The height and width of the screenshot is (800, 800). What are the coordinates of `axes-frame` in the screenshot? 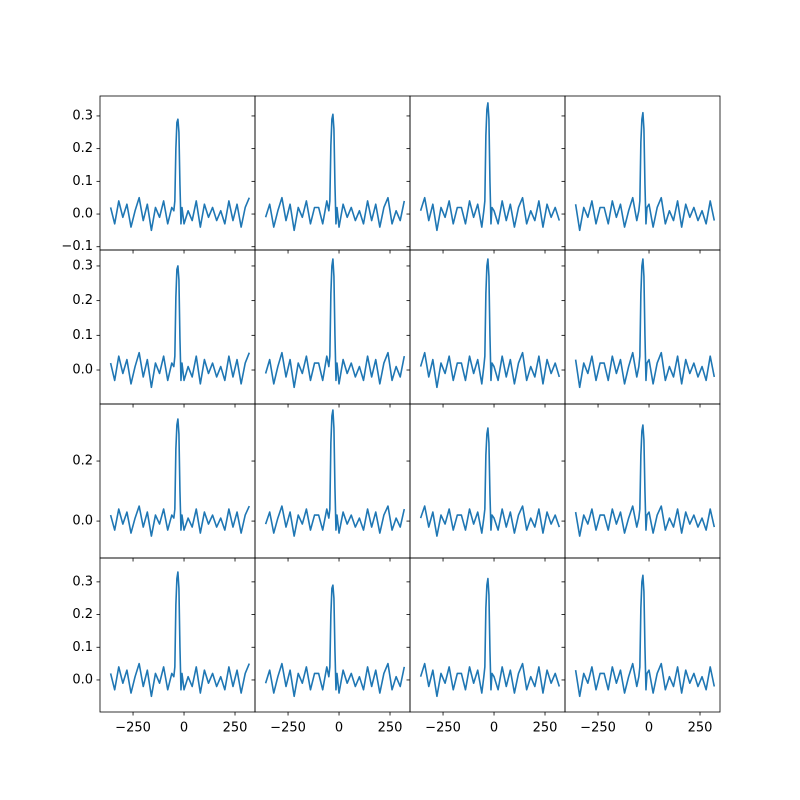 It's located at (642, 635).